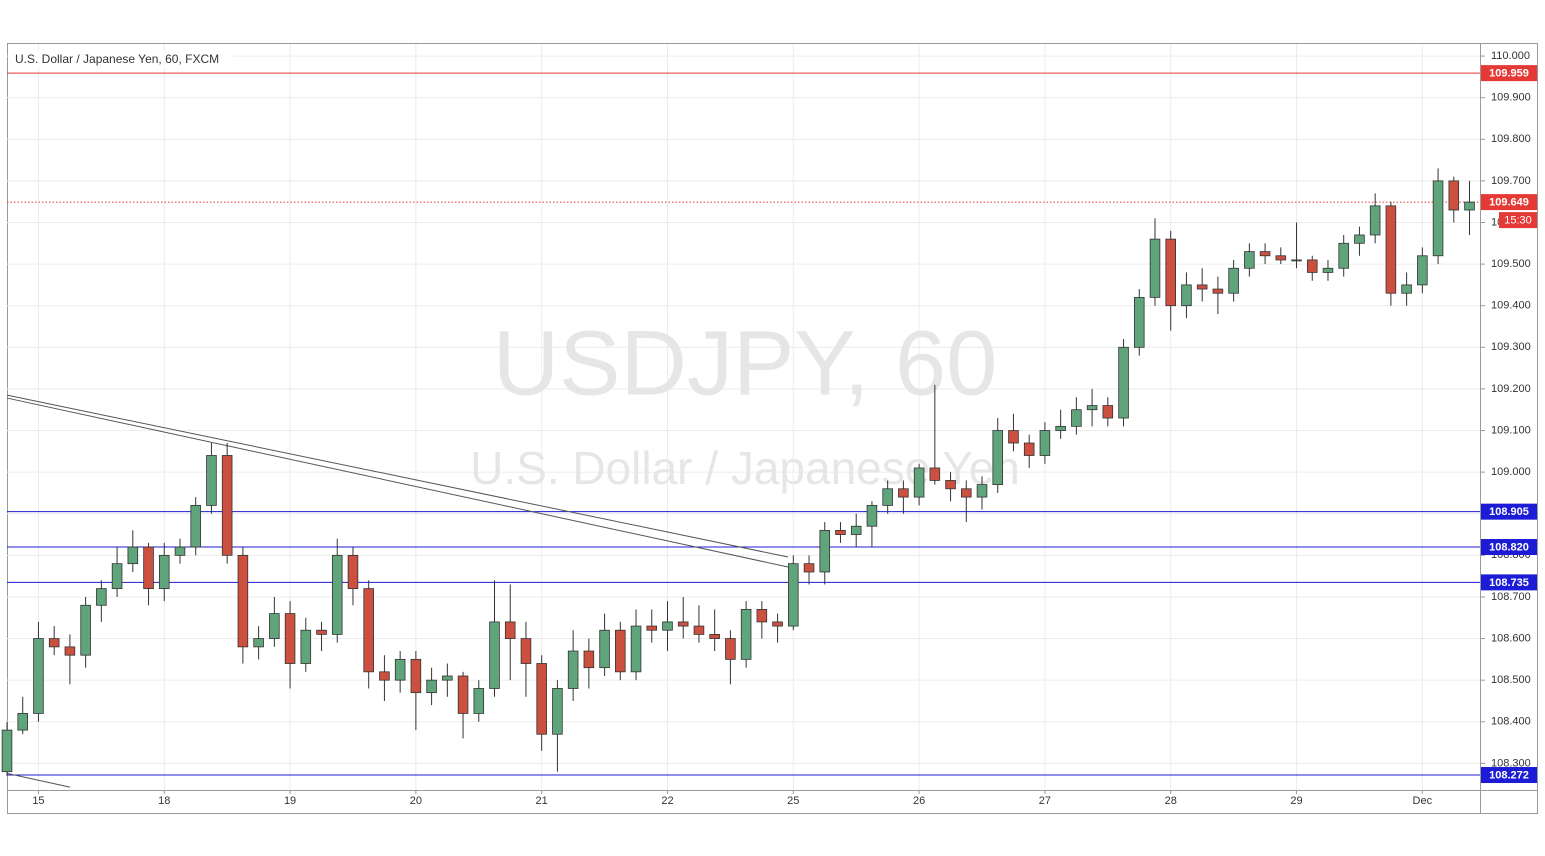 The height and width of the screenshot is (856, 1545). What do you see at coordinates (1511, 306) in the screenshot?
I see `y-tick-label: 109.400` at bounding box center [1511, 306].